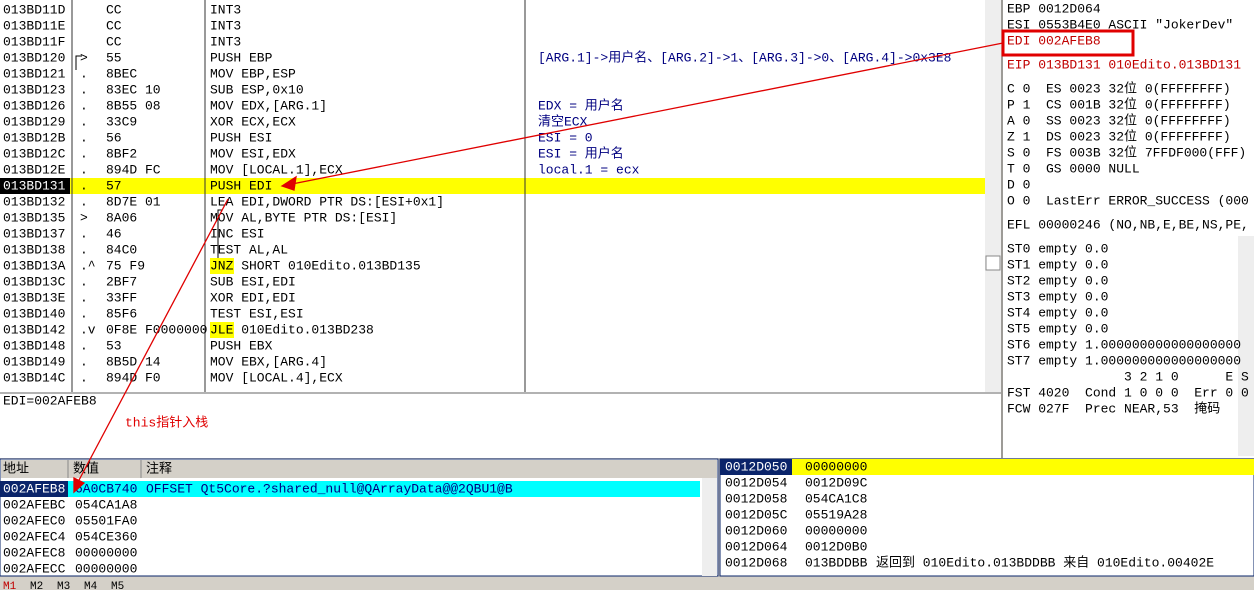 This screenshot has height=590, width=1254. What do you see at coordinates (756, 498) in the screenshot?
I see `stack-address: 0012D058` at bounding box center [756, 498].